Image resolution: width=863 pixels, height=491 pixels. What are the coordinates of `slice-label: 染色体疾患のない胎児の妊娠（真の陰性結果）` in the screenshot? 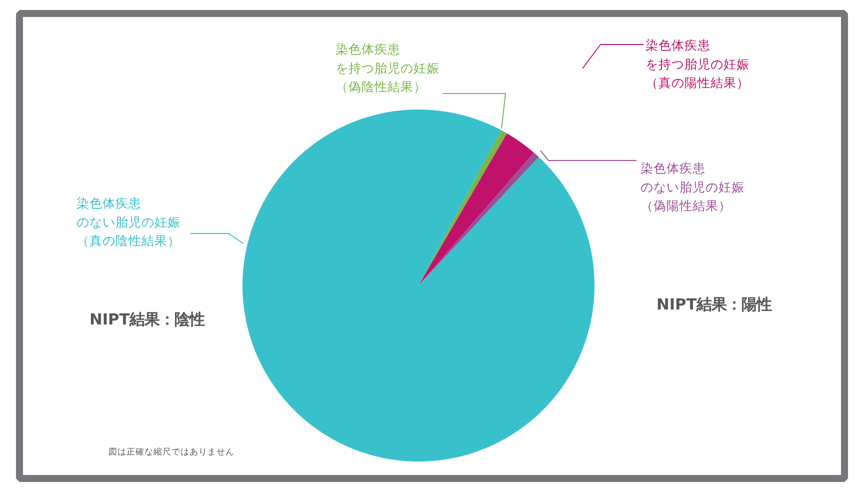 It's located at (128, 222).